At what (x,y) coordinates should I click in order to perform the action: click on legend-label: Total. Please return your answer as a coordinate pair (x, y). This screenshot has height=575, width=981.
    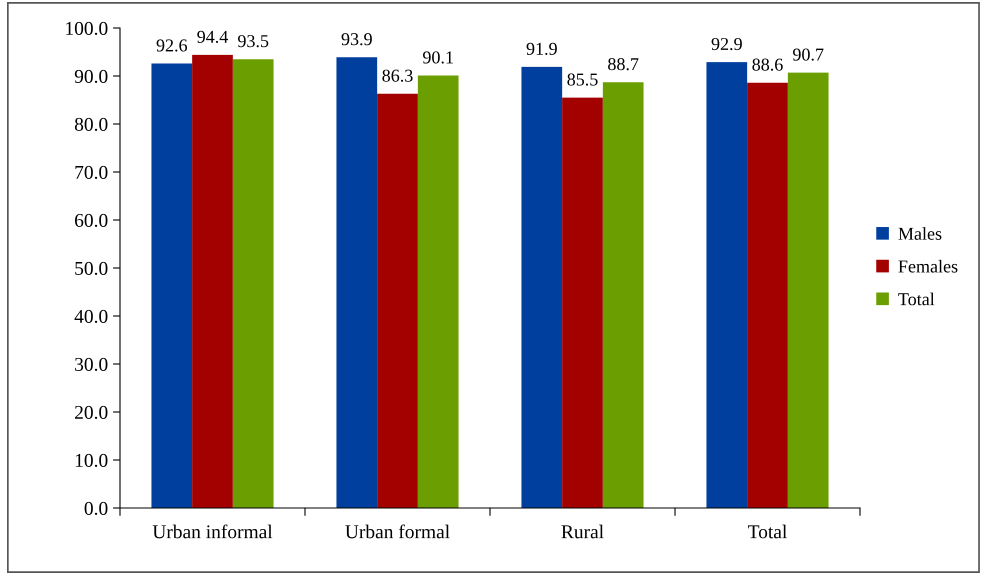
    Looking at the image, I should click on (916, 299).